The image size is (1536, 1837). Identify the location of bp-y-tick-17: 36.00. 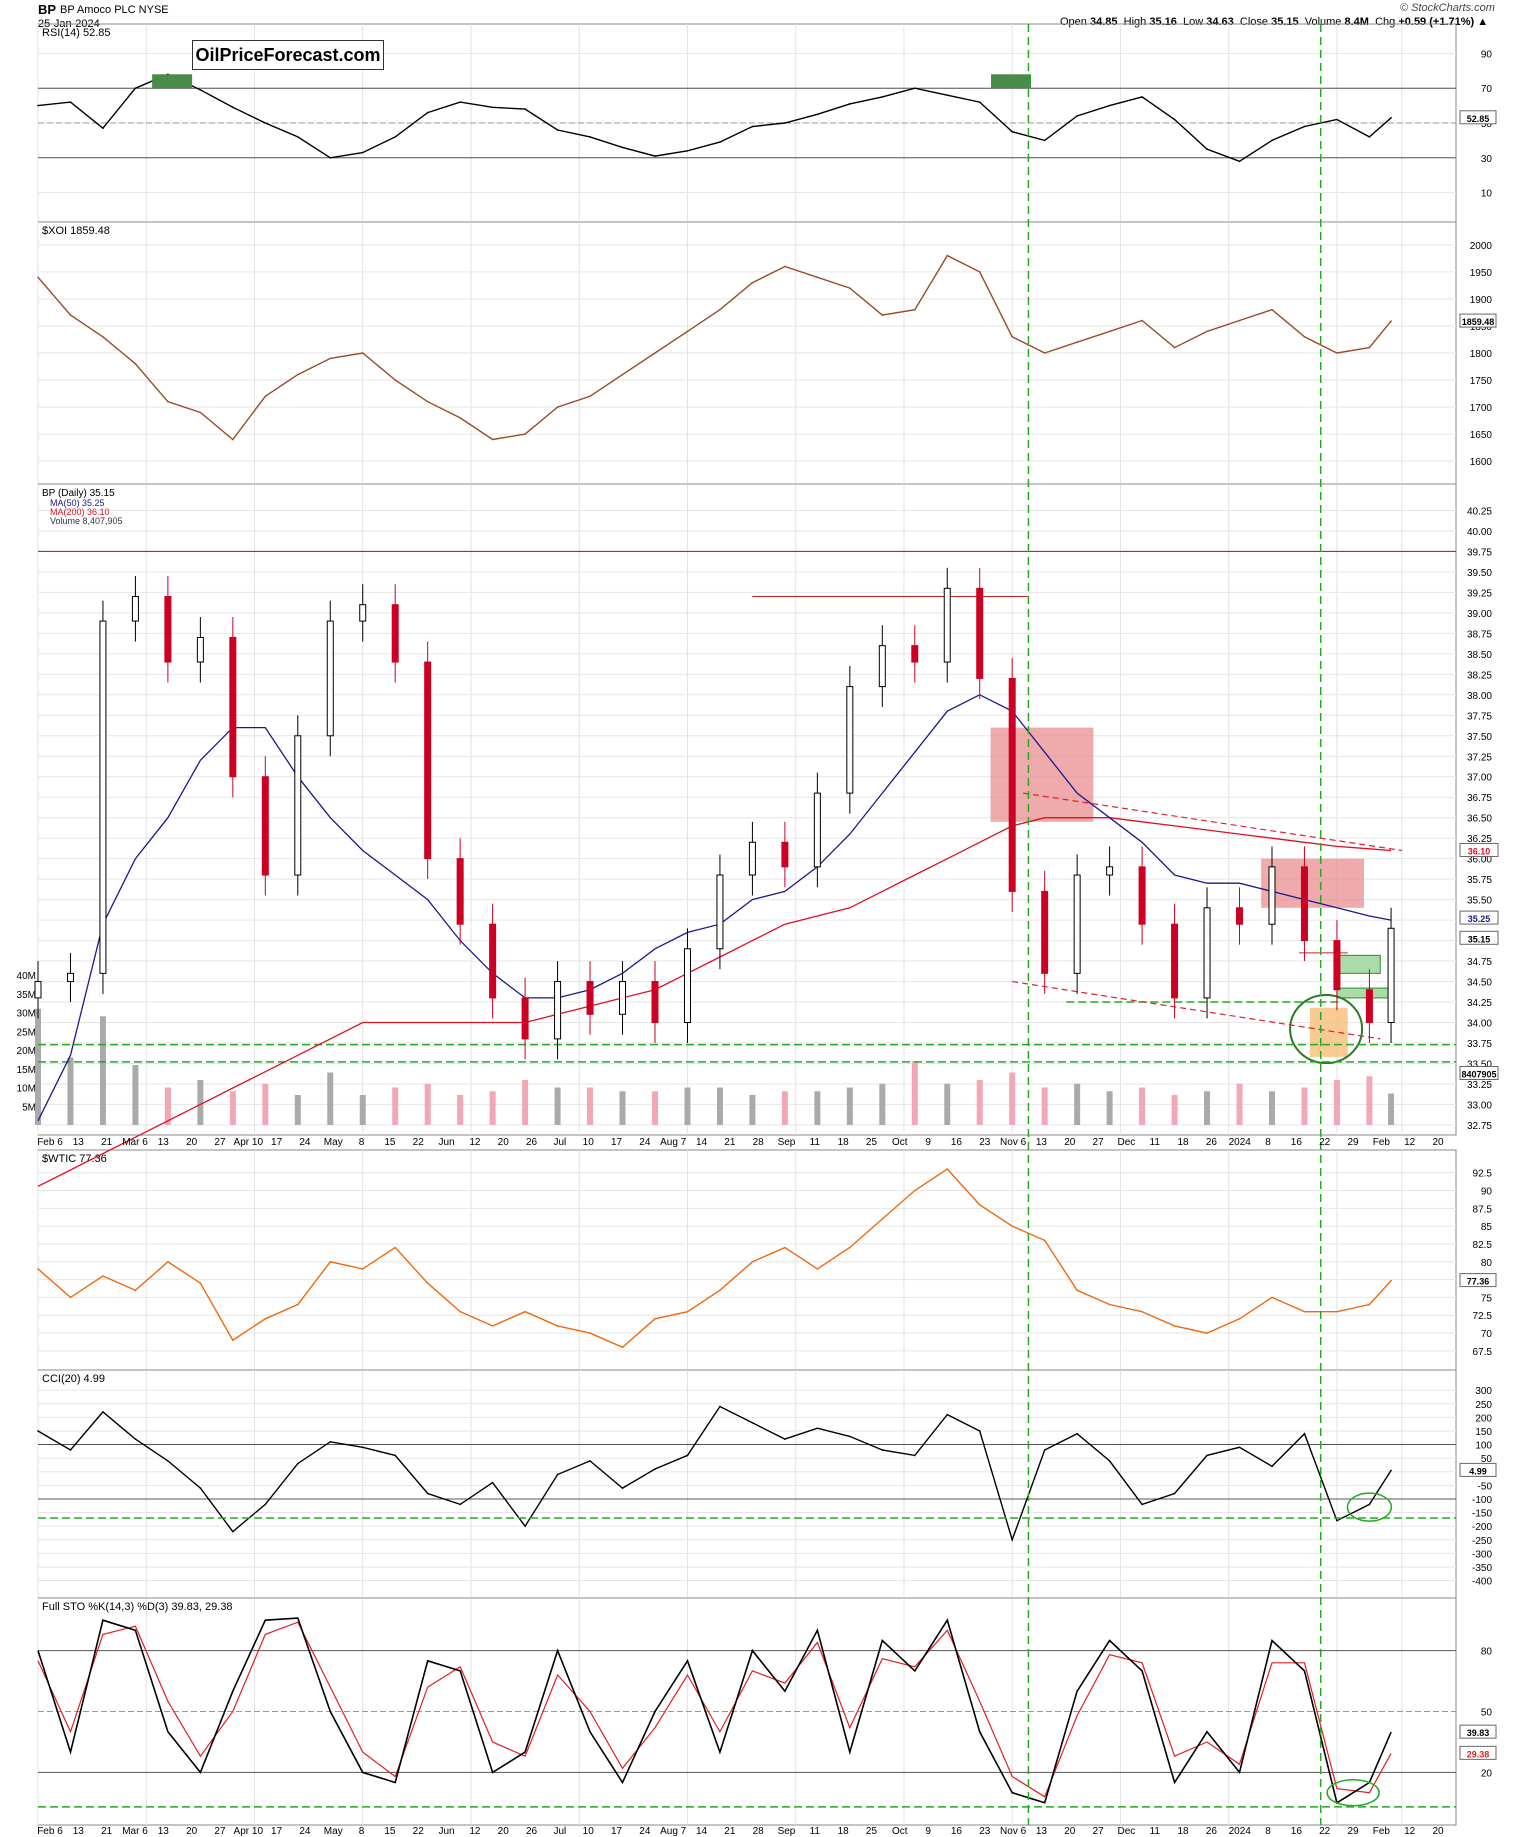
(1479, 860).